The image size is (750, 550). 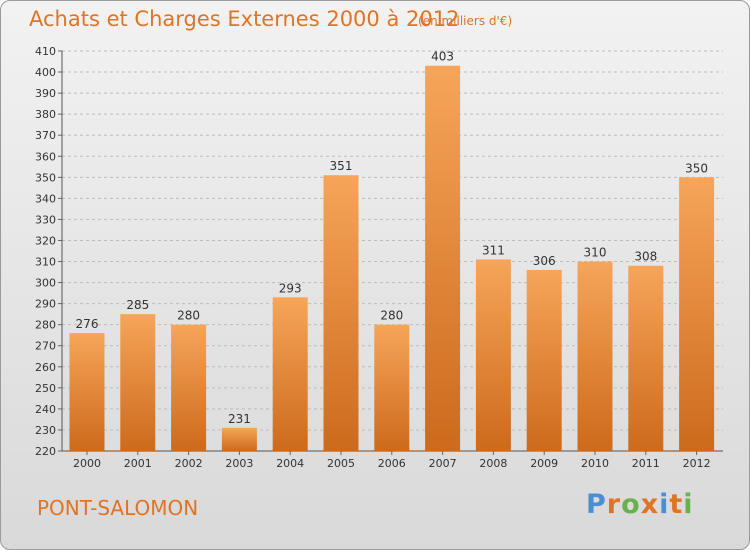 I want to click on data-label: 308, so click(x=645, y=257).